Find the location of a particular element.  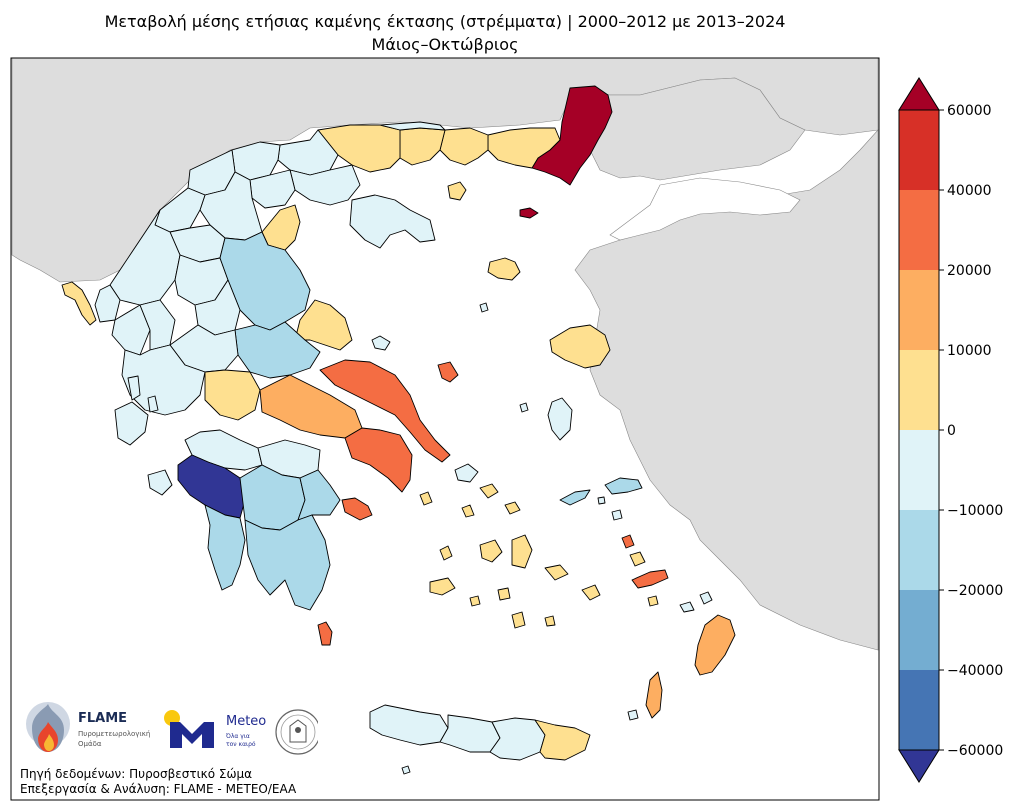

region-heraklion is located at coordinates (517, 739).